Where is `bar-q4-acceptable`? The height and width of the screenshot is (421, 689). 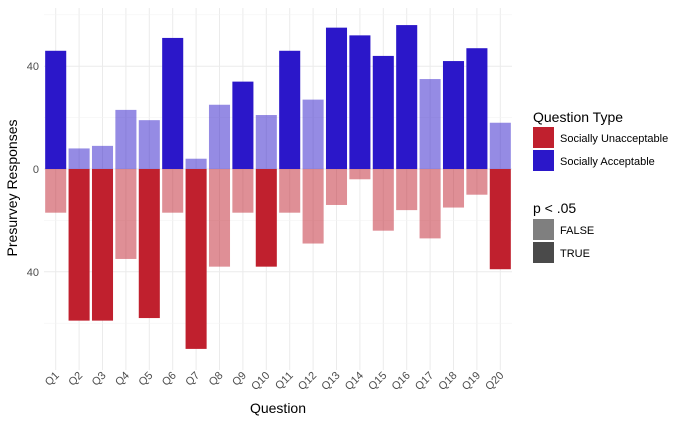 bar-q4-acceptable is located at coordinates (126, 139).